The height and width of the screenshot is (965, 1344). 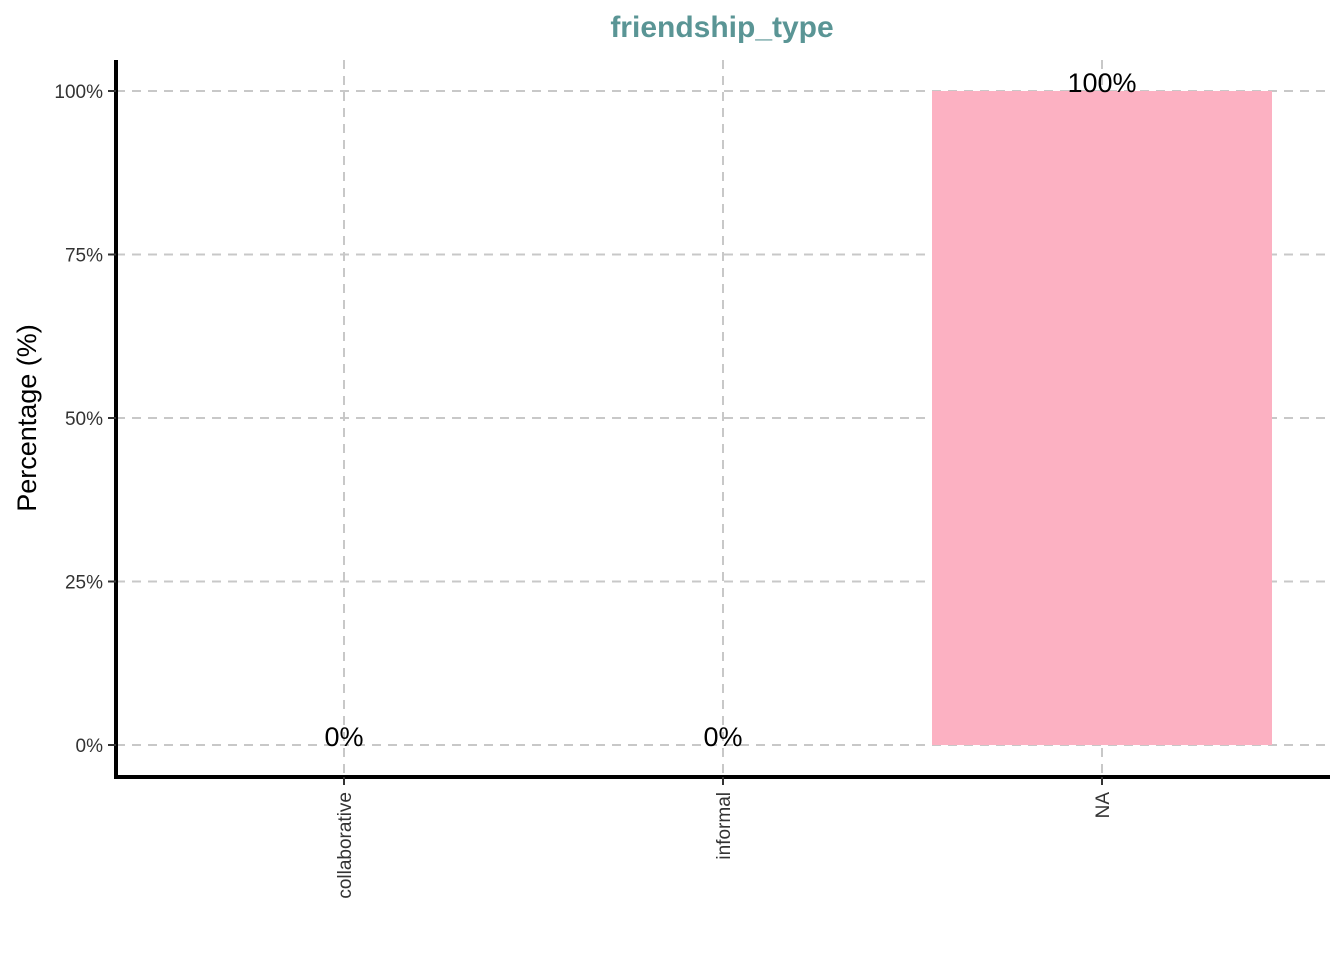 What do you see at coordinates (1101, 83) in the screenshot?
I see `data-label: 100%` at bounding box center [1101, 83].